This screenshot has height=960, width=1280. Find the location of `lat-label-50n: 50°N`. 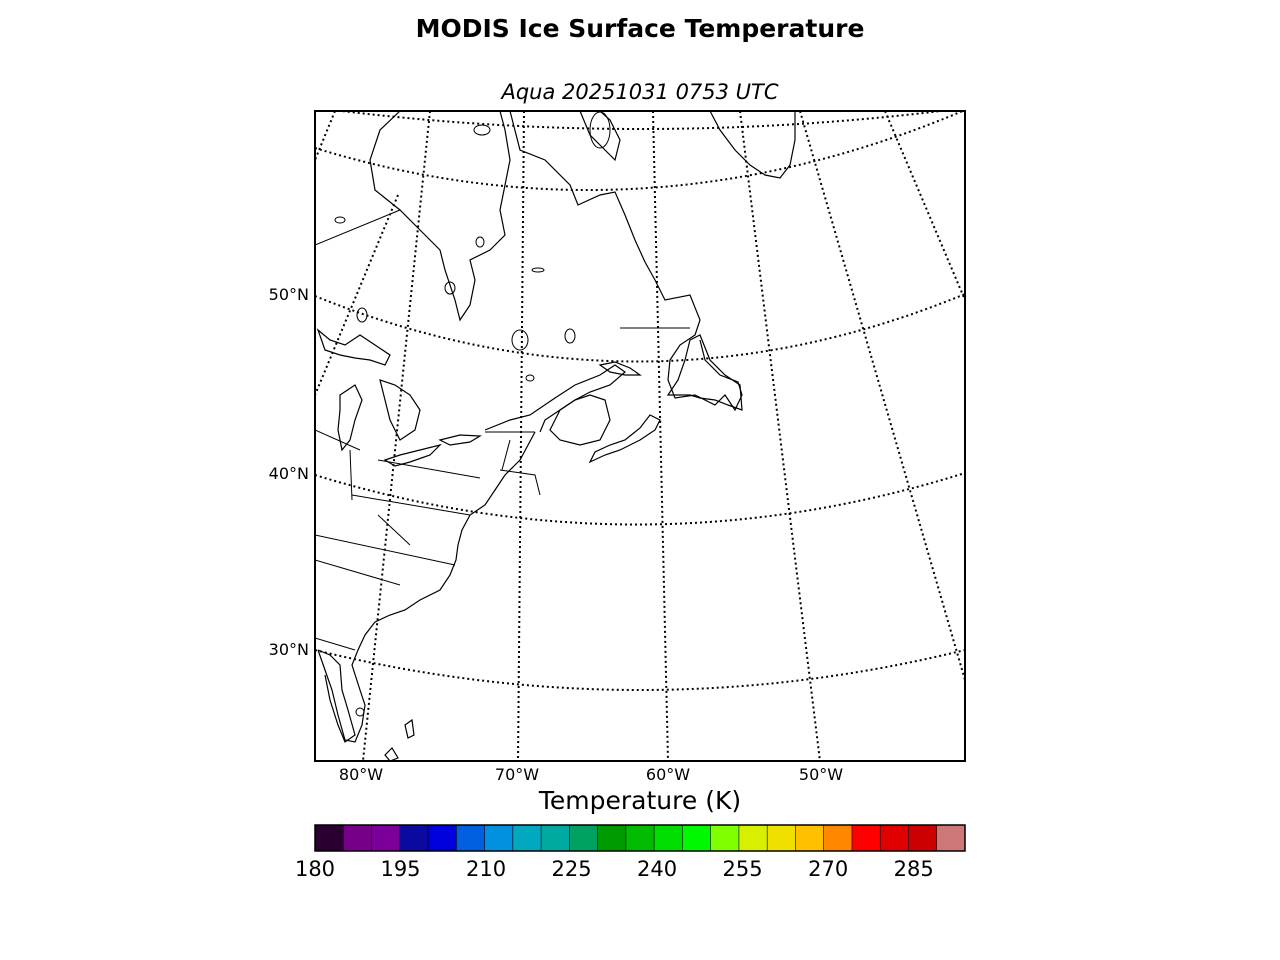

lat-label-50n: 50°N is located at coordinates (289, 294).